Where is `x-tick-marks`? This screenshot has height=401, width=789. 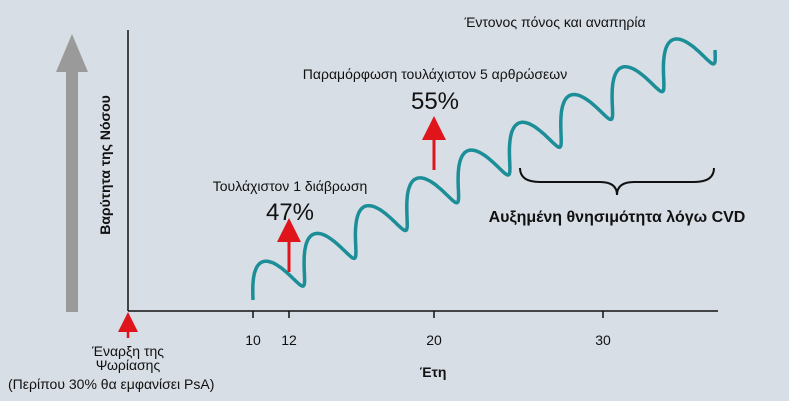 x-tick-marks is located at coordinates (428, 314).